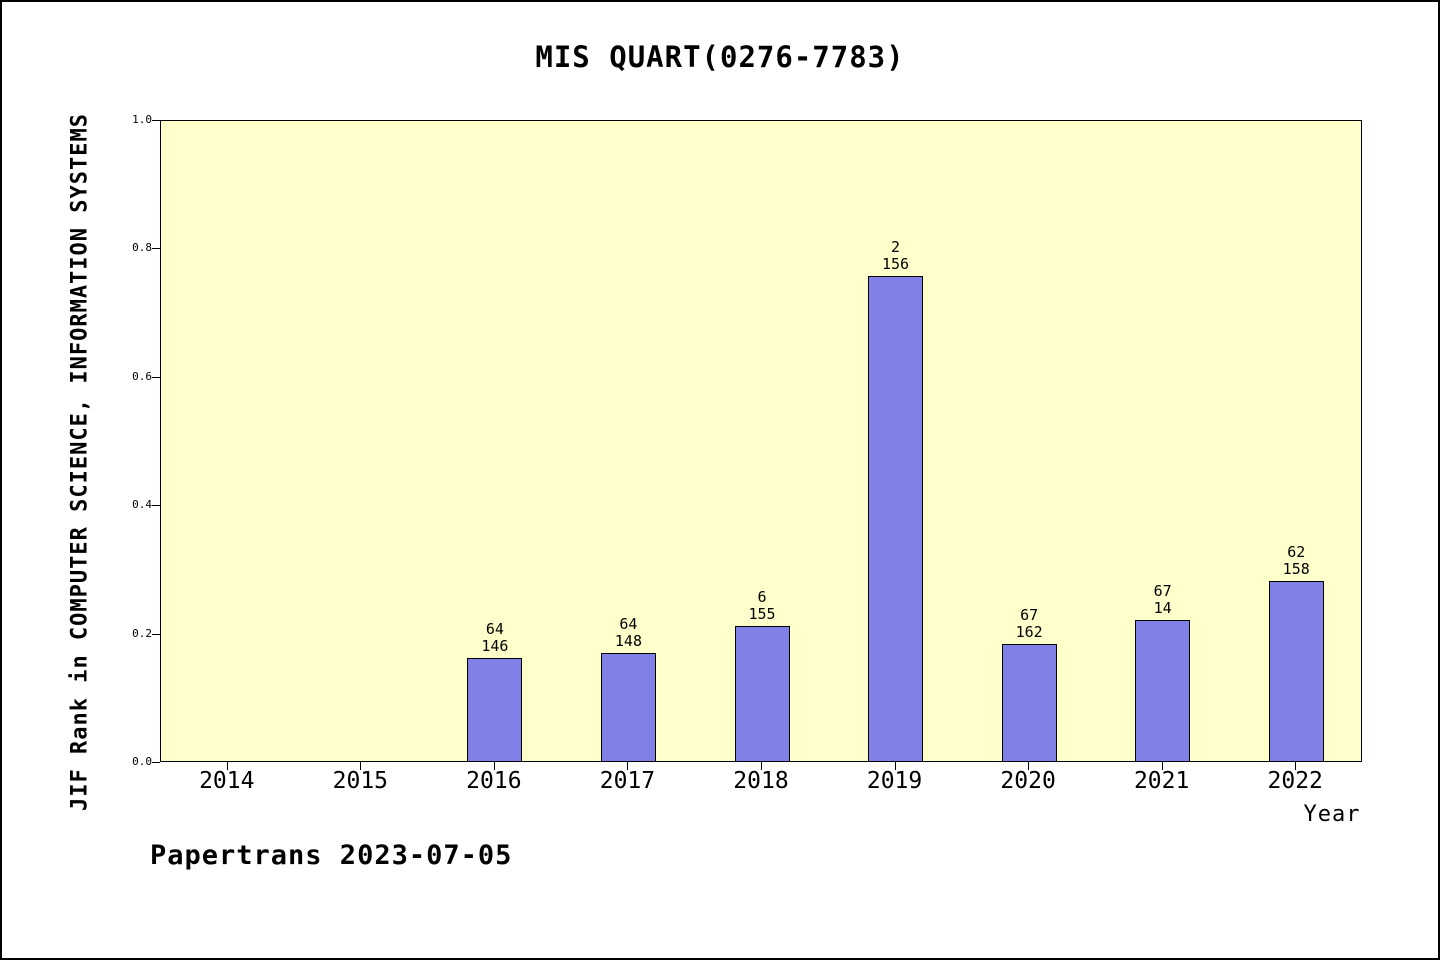 This screenshot has width=1440, height=960. I want to click on bar-value-label-2018: 6 155, so click(762, 606).